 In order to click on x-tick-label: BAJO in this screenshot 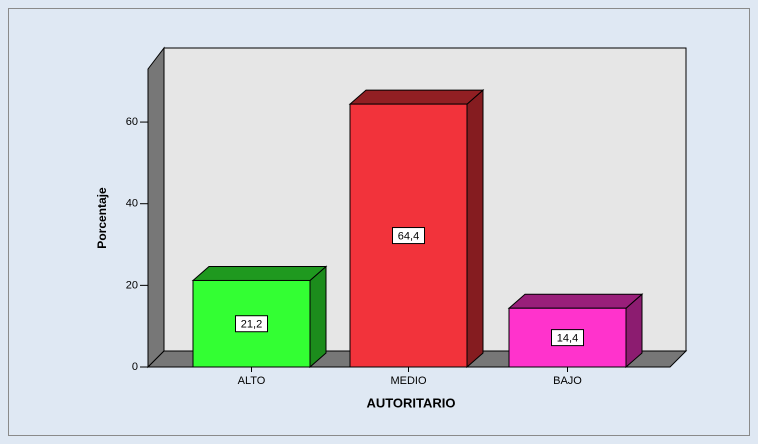, I will do `click(567, 381)`.